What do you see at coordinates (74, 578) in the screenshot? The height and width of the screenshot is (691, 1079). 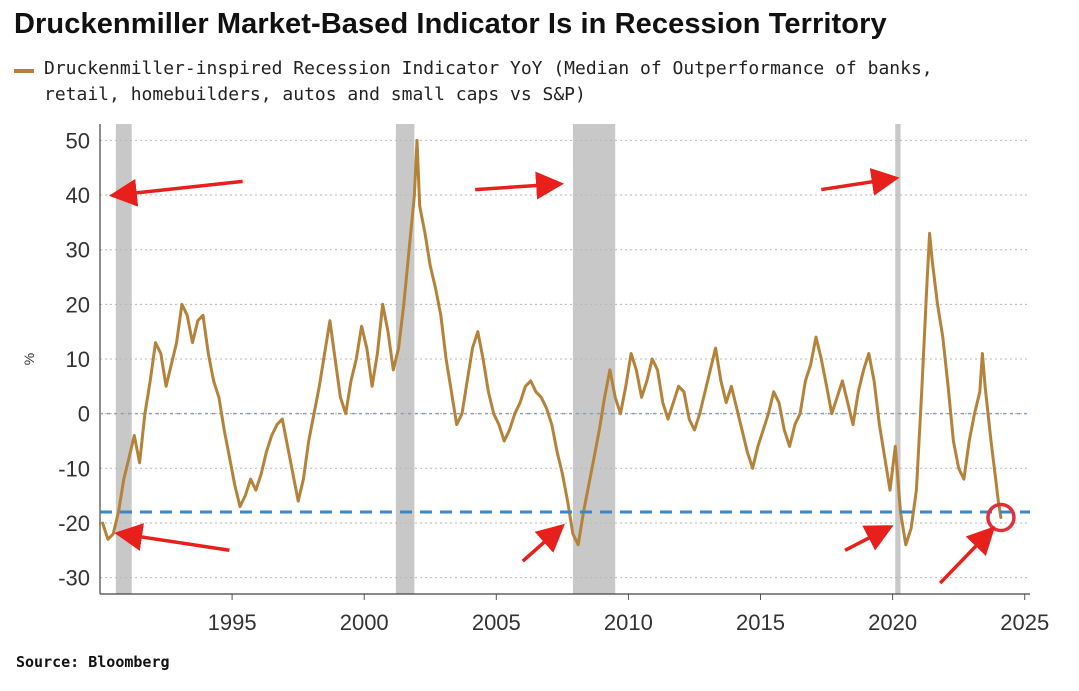 I see `y-tick-label--30: -30` at bounding box center [74, 578].